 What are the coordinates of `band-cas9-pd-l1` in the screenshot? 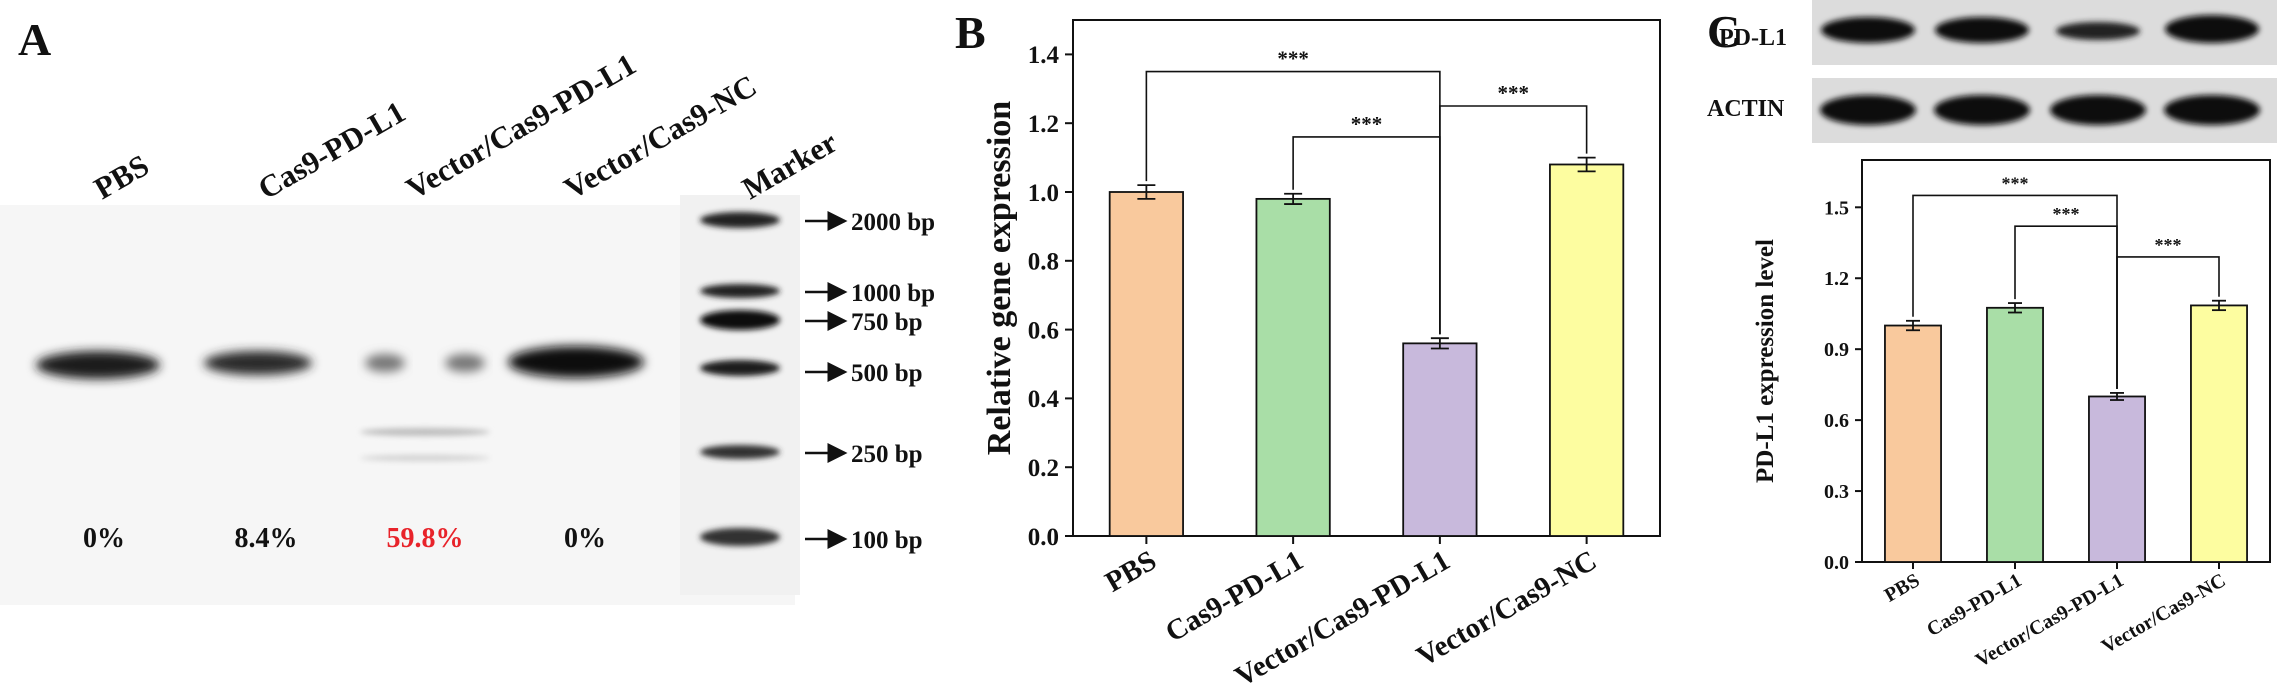 It's located at (258, 363).